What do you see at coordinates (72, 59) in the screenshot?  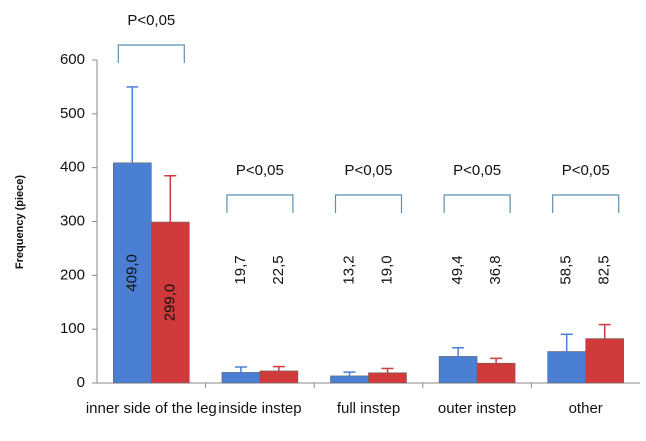 I see `y-tick-label: 600` at bounding box center [72, 59].